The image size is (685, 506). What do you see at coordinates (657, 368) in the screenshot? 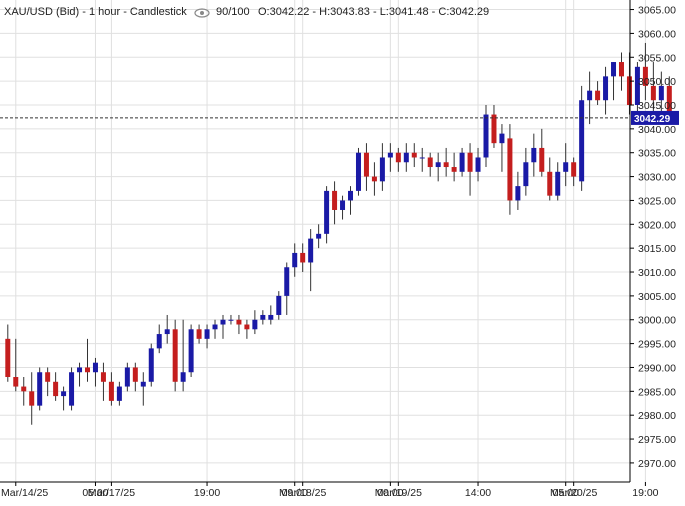
I see `y-tick-label: 2990.00` at bounding box center [657, 368].